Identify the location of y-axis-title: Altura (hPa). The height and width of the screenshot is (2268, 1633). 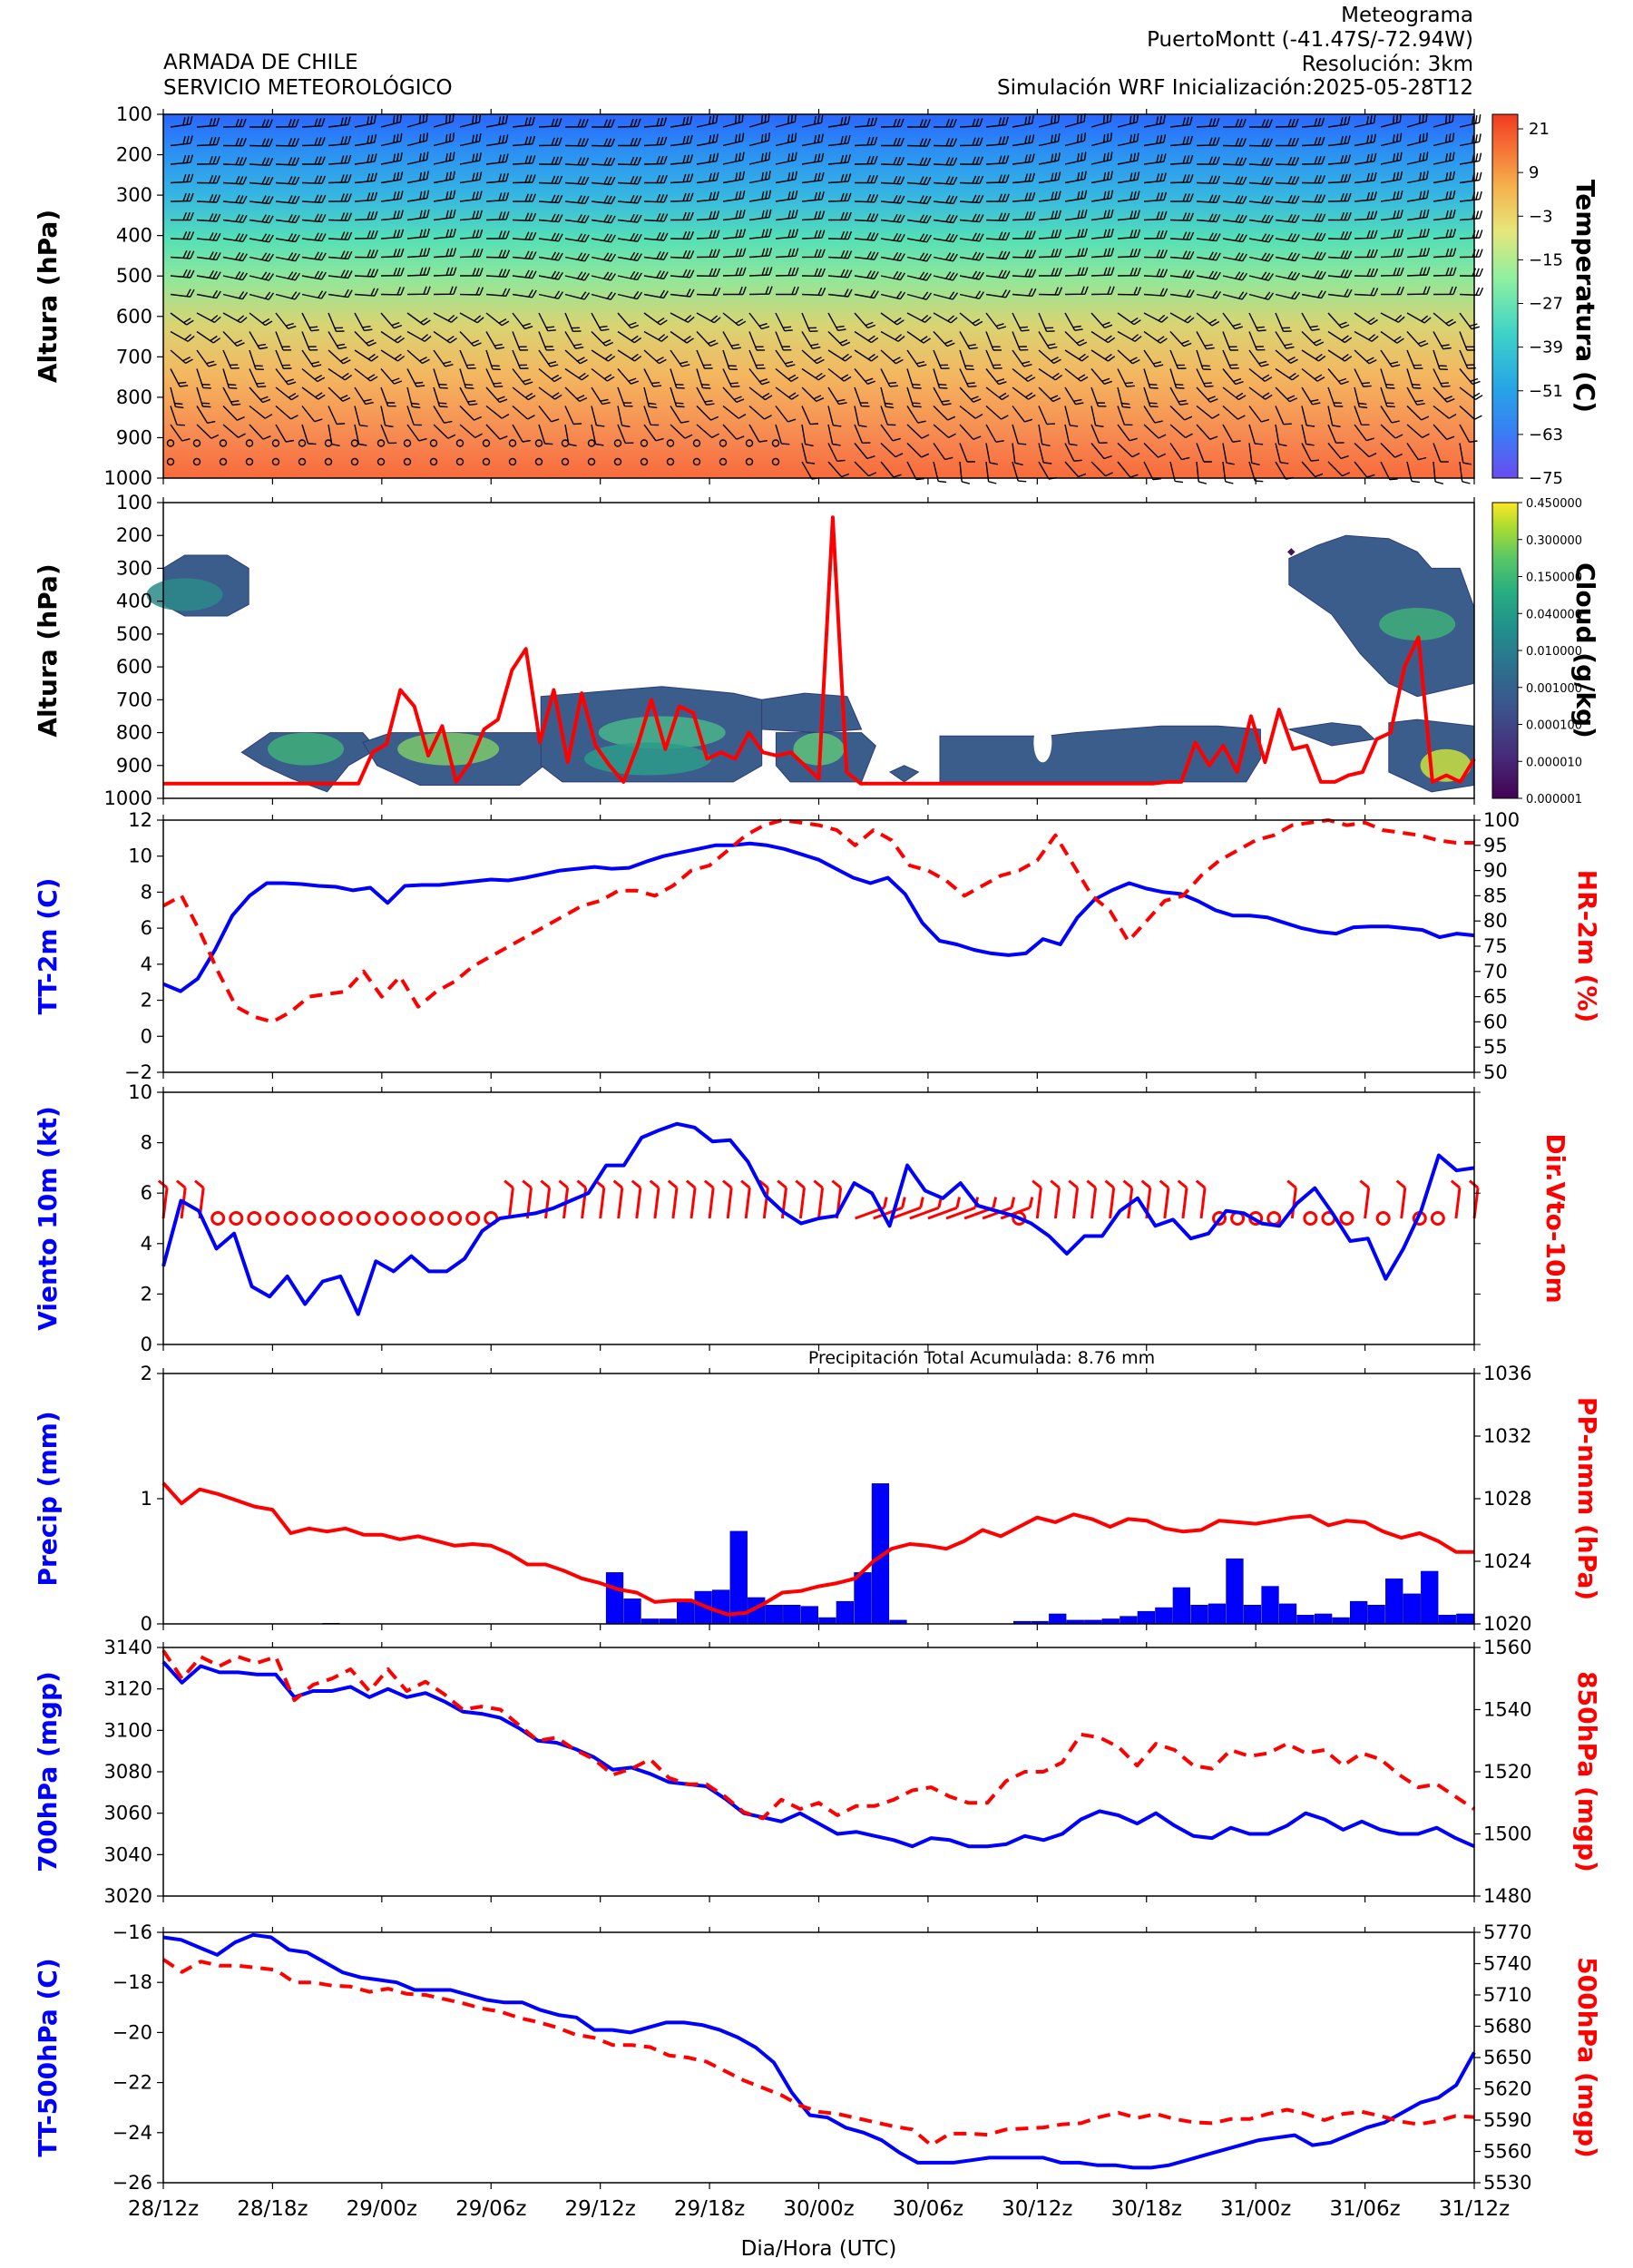
(48, 297).